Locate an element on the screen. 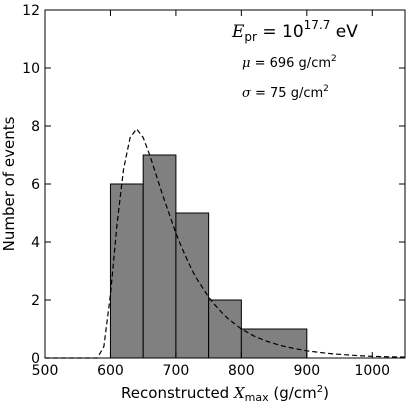  y-tick-label-4: 8 is located at coordinates (35, 127).